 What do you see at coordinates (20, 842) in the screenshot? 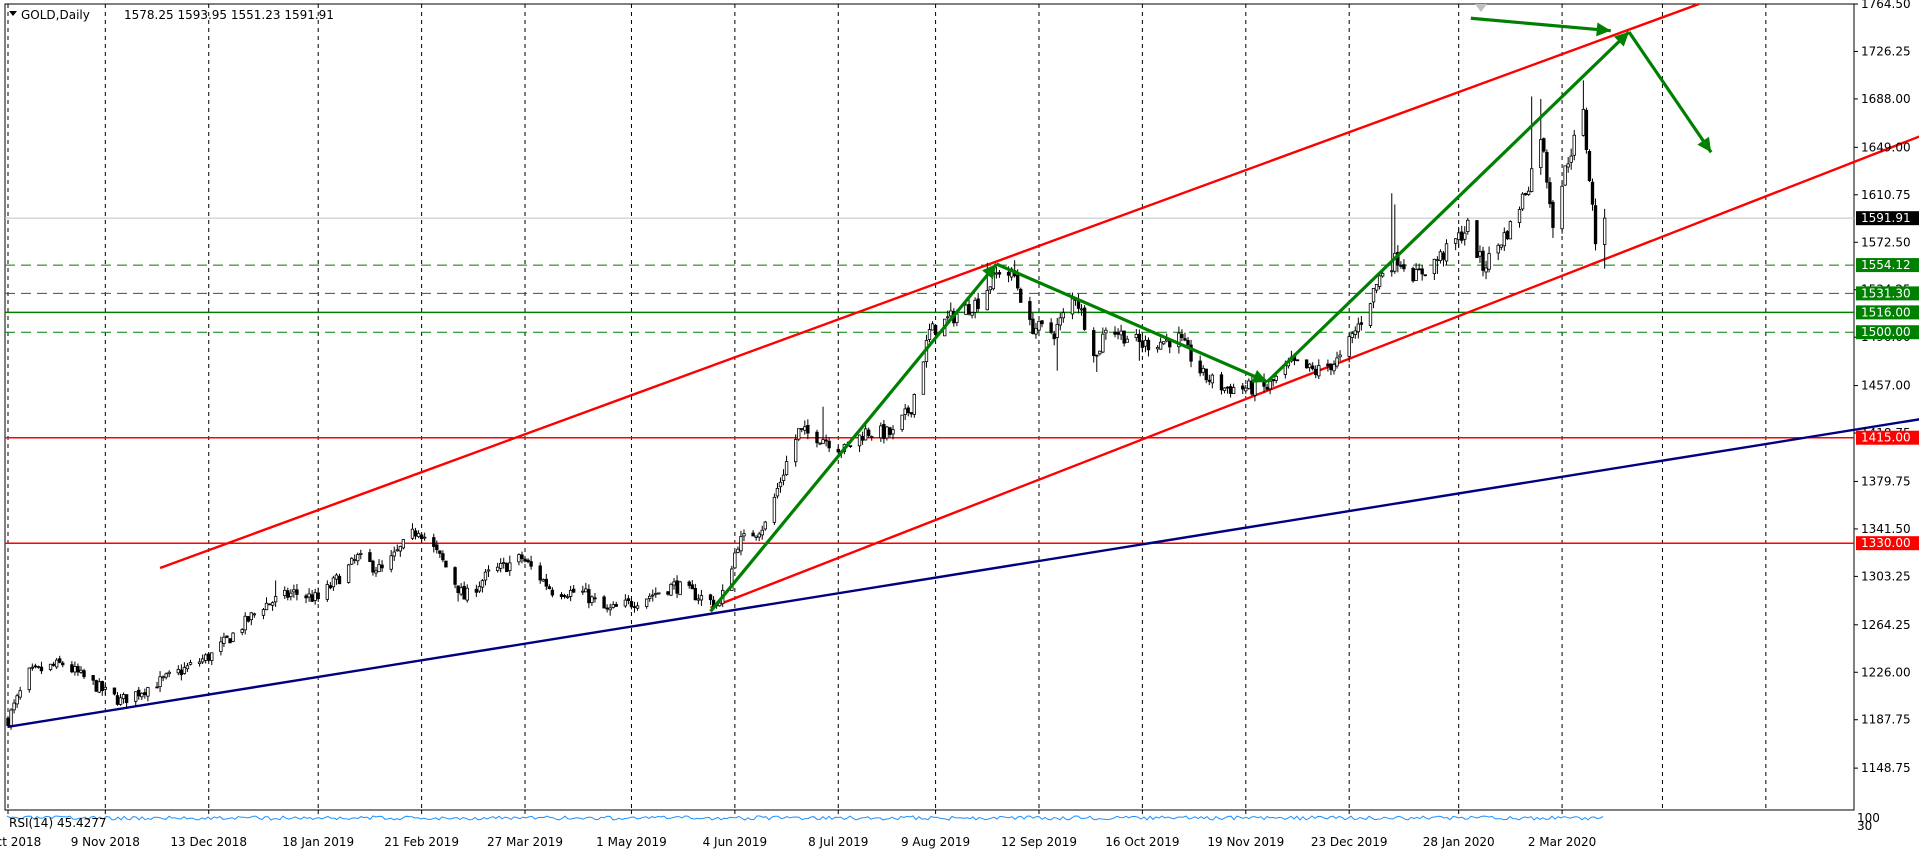
I see `x-tick-label: 8 Oct 2018` at bounding box center [20, 842].